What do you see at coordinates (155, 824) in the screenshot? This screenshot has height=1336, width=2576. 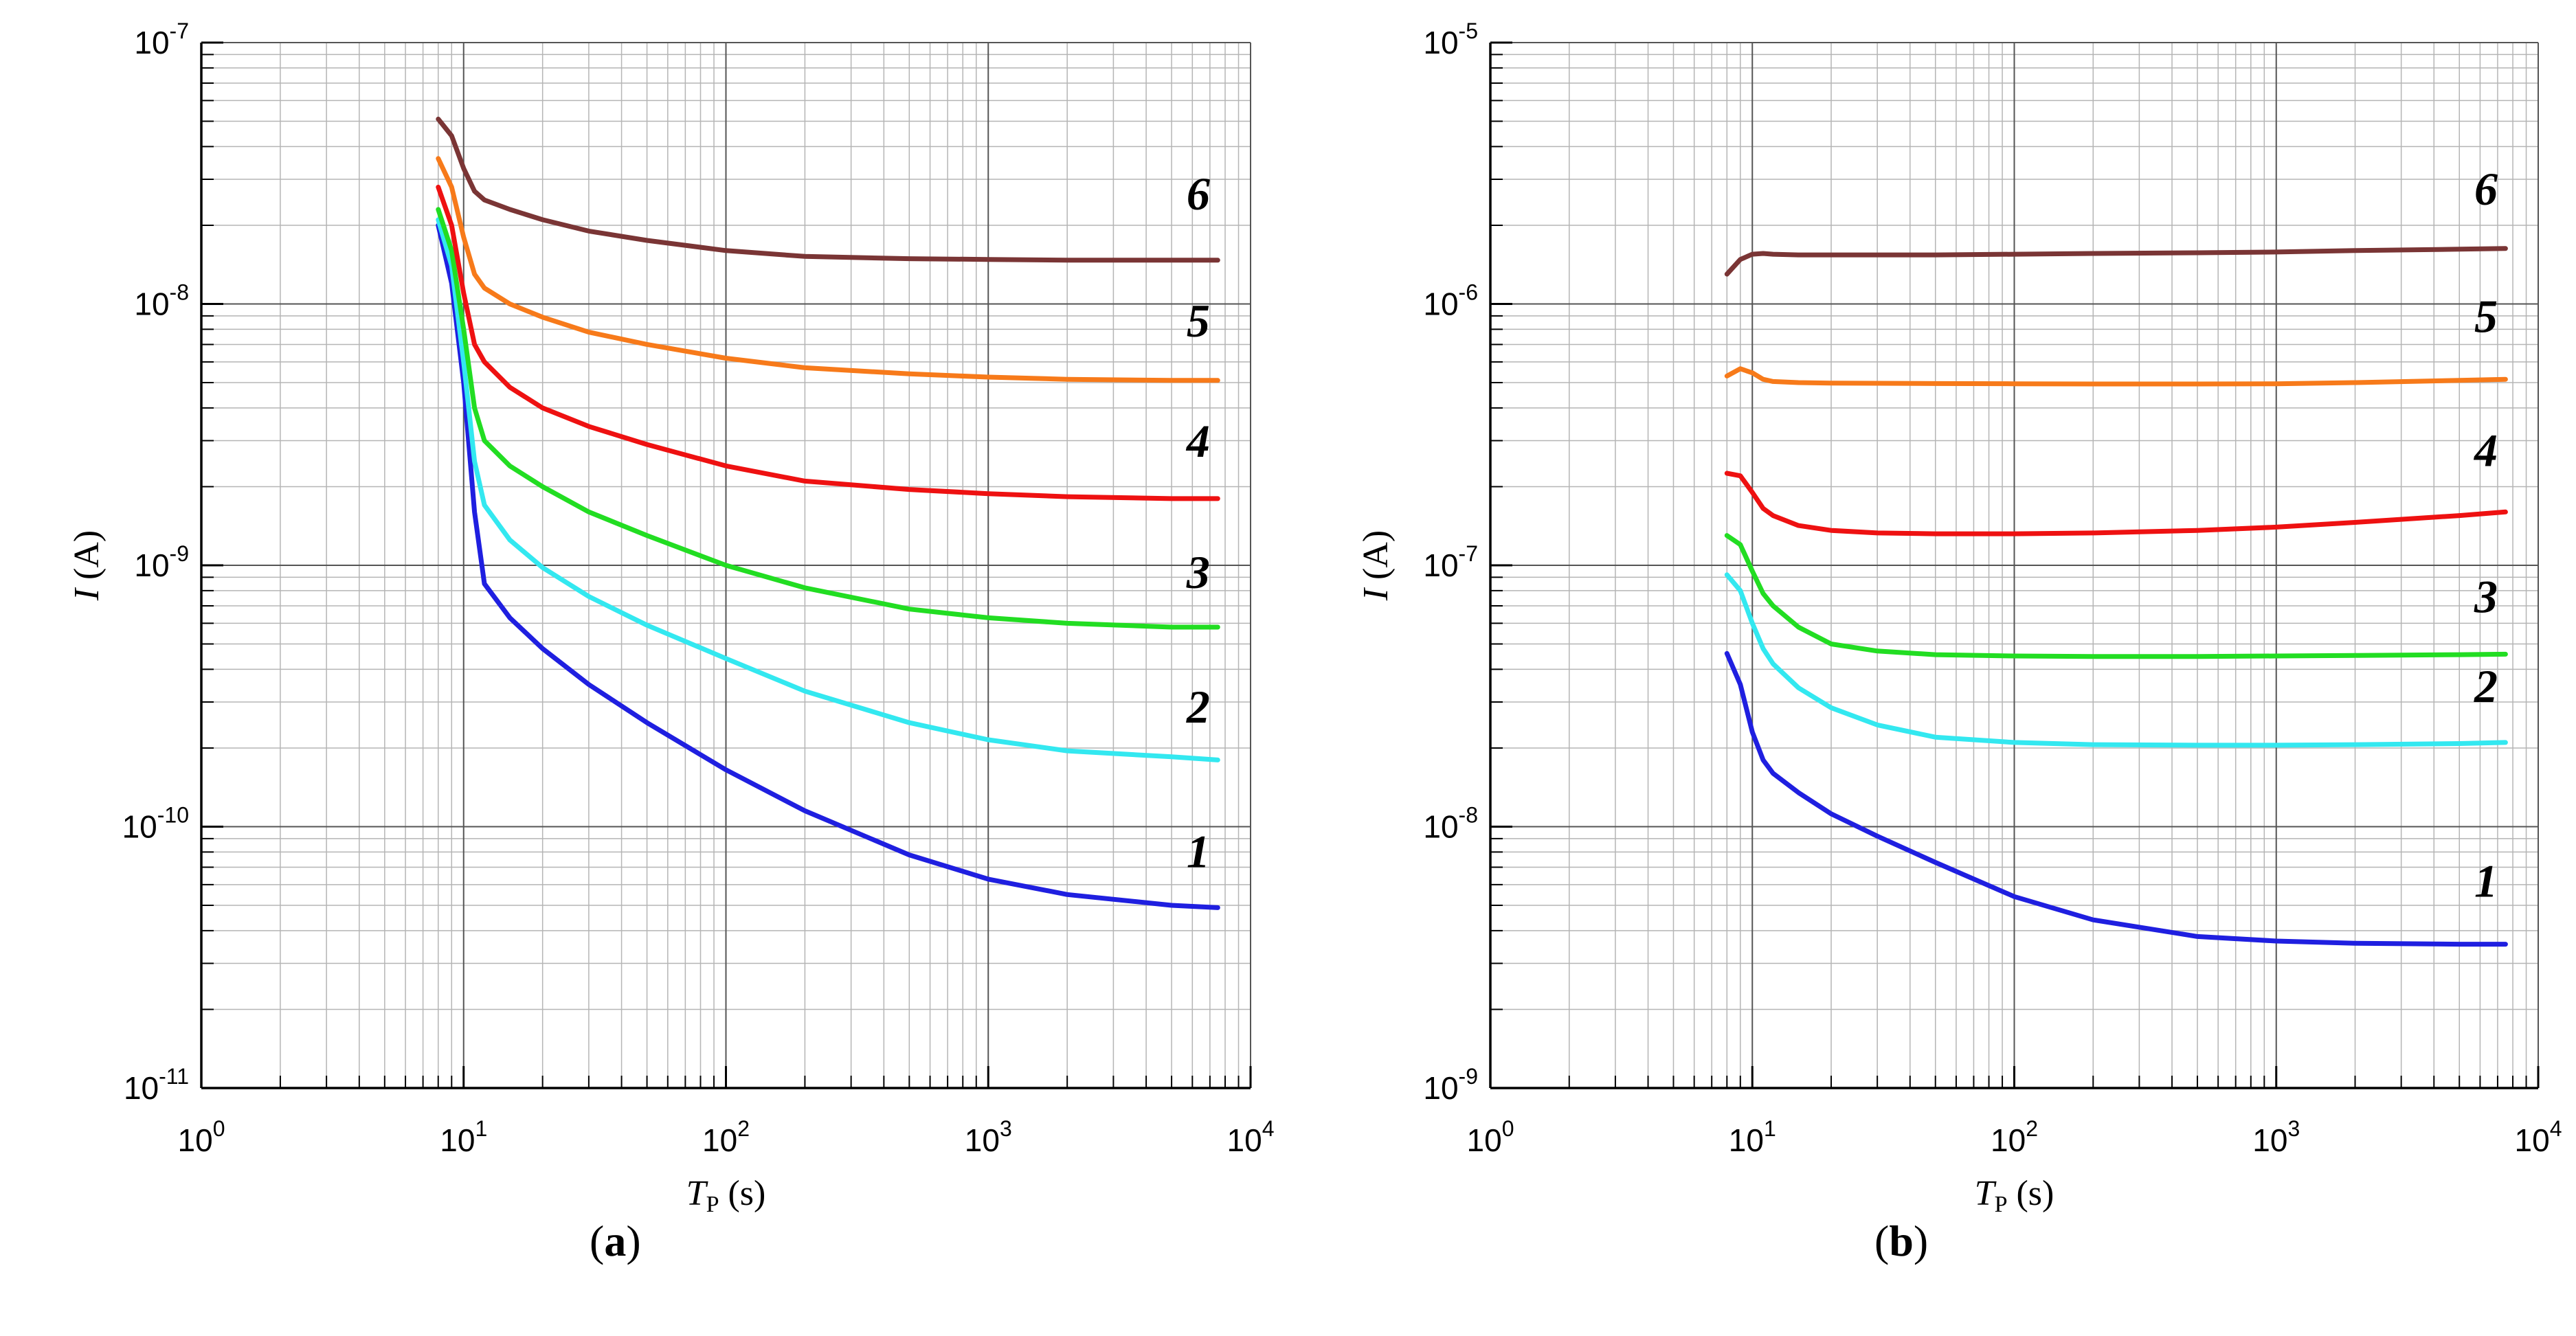 I see `y-tick-label: 10⁻¹⁰` at bounding box center [155, 824].